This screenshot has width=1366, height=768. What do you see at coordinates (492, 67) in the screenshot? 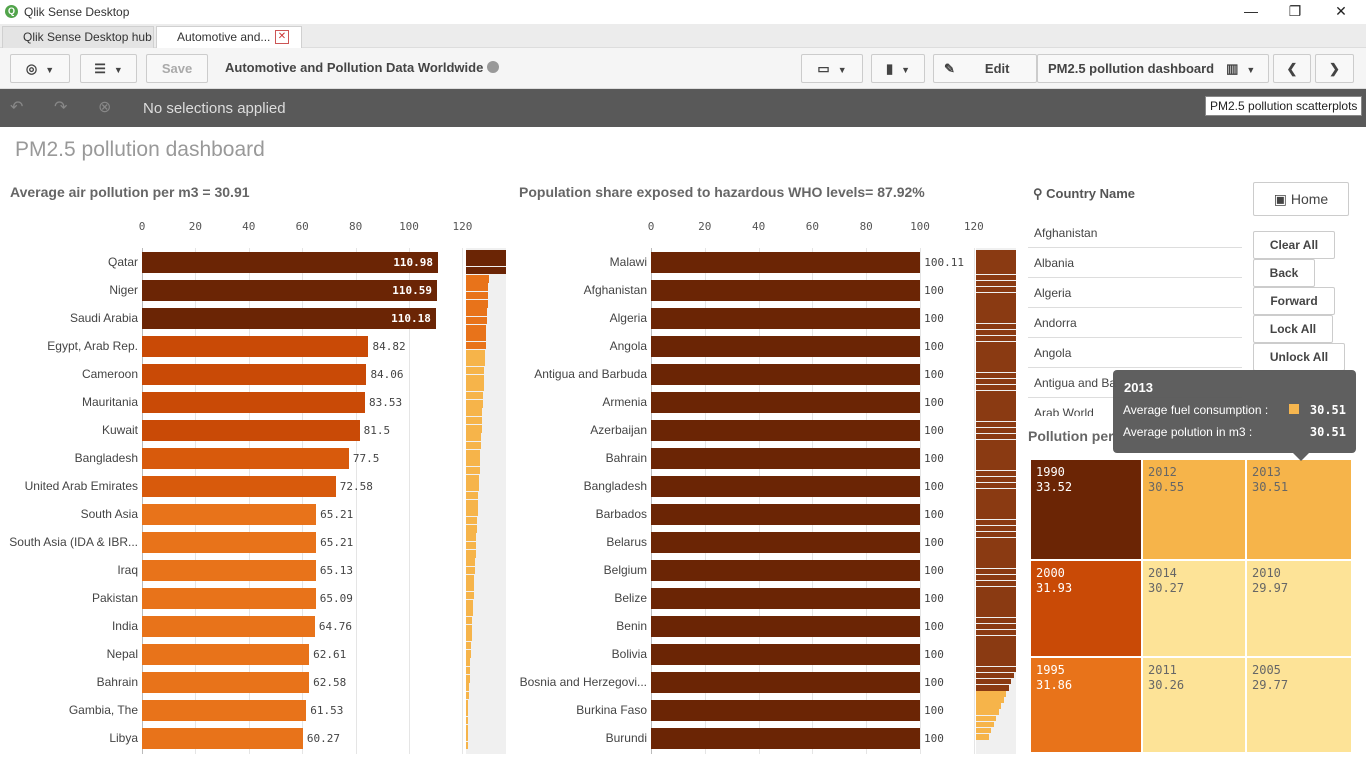
I see `app-info-icon` at bounding box center [492, 67].